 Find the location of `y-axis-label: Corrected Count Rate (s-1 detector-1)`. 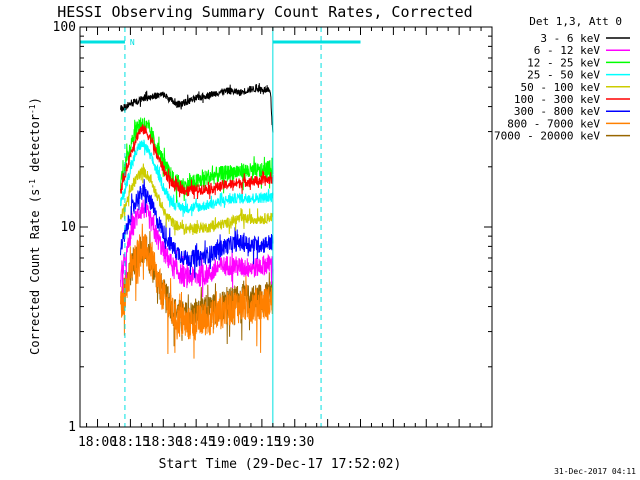

y-axis-label: Corrected Count Rate (s-1 detector-1) is located at coordinates (35, 226).